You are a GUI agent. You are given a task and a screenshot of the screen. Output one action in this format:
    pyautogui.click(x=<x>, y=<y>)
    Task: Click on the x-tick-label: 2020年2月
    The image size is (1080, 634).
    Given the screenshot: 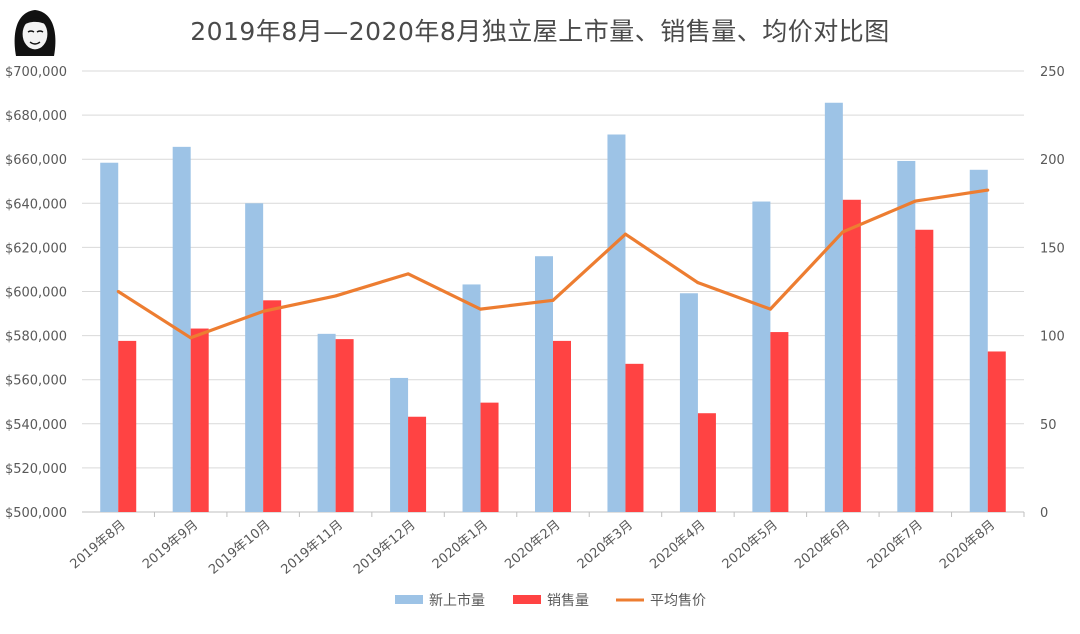 What is the action you would take?
    pyautogui.click(x=532, y=545)
    